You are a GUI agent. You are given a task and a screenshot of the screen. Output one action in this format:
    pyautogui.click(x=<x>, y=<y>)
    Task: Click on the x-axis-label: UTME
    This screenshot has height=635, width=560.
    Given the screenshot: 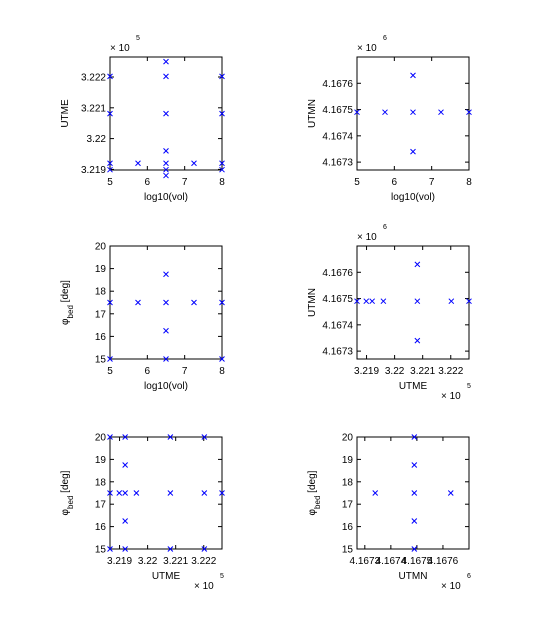 What is the action you would take?
    pyautogui.click(x=166, y=576)
    